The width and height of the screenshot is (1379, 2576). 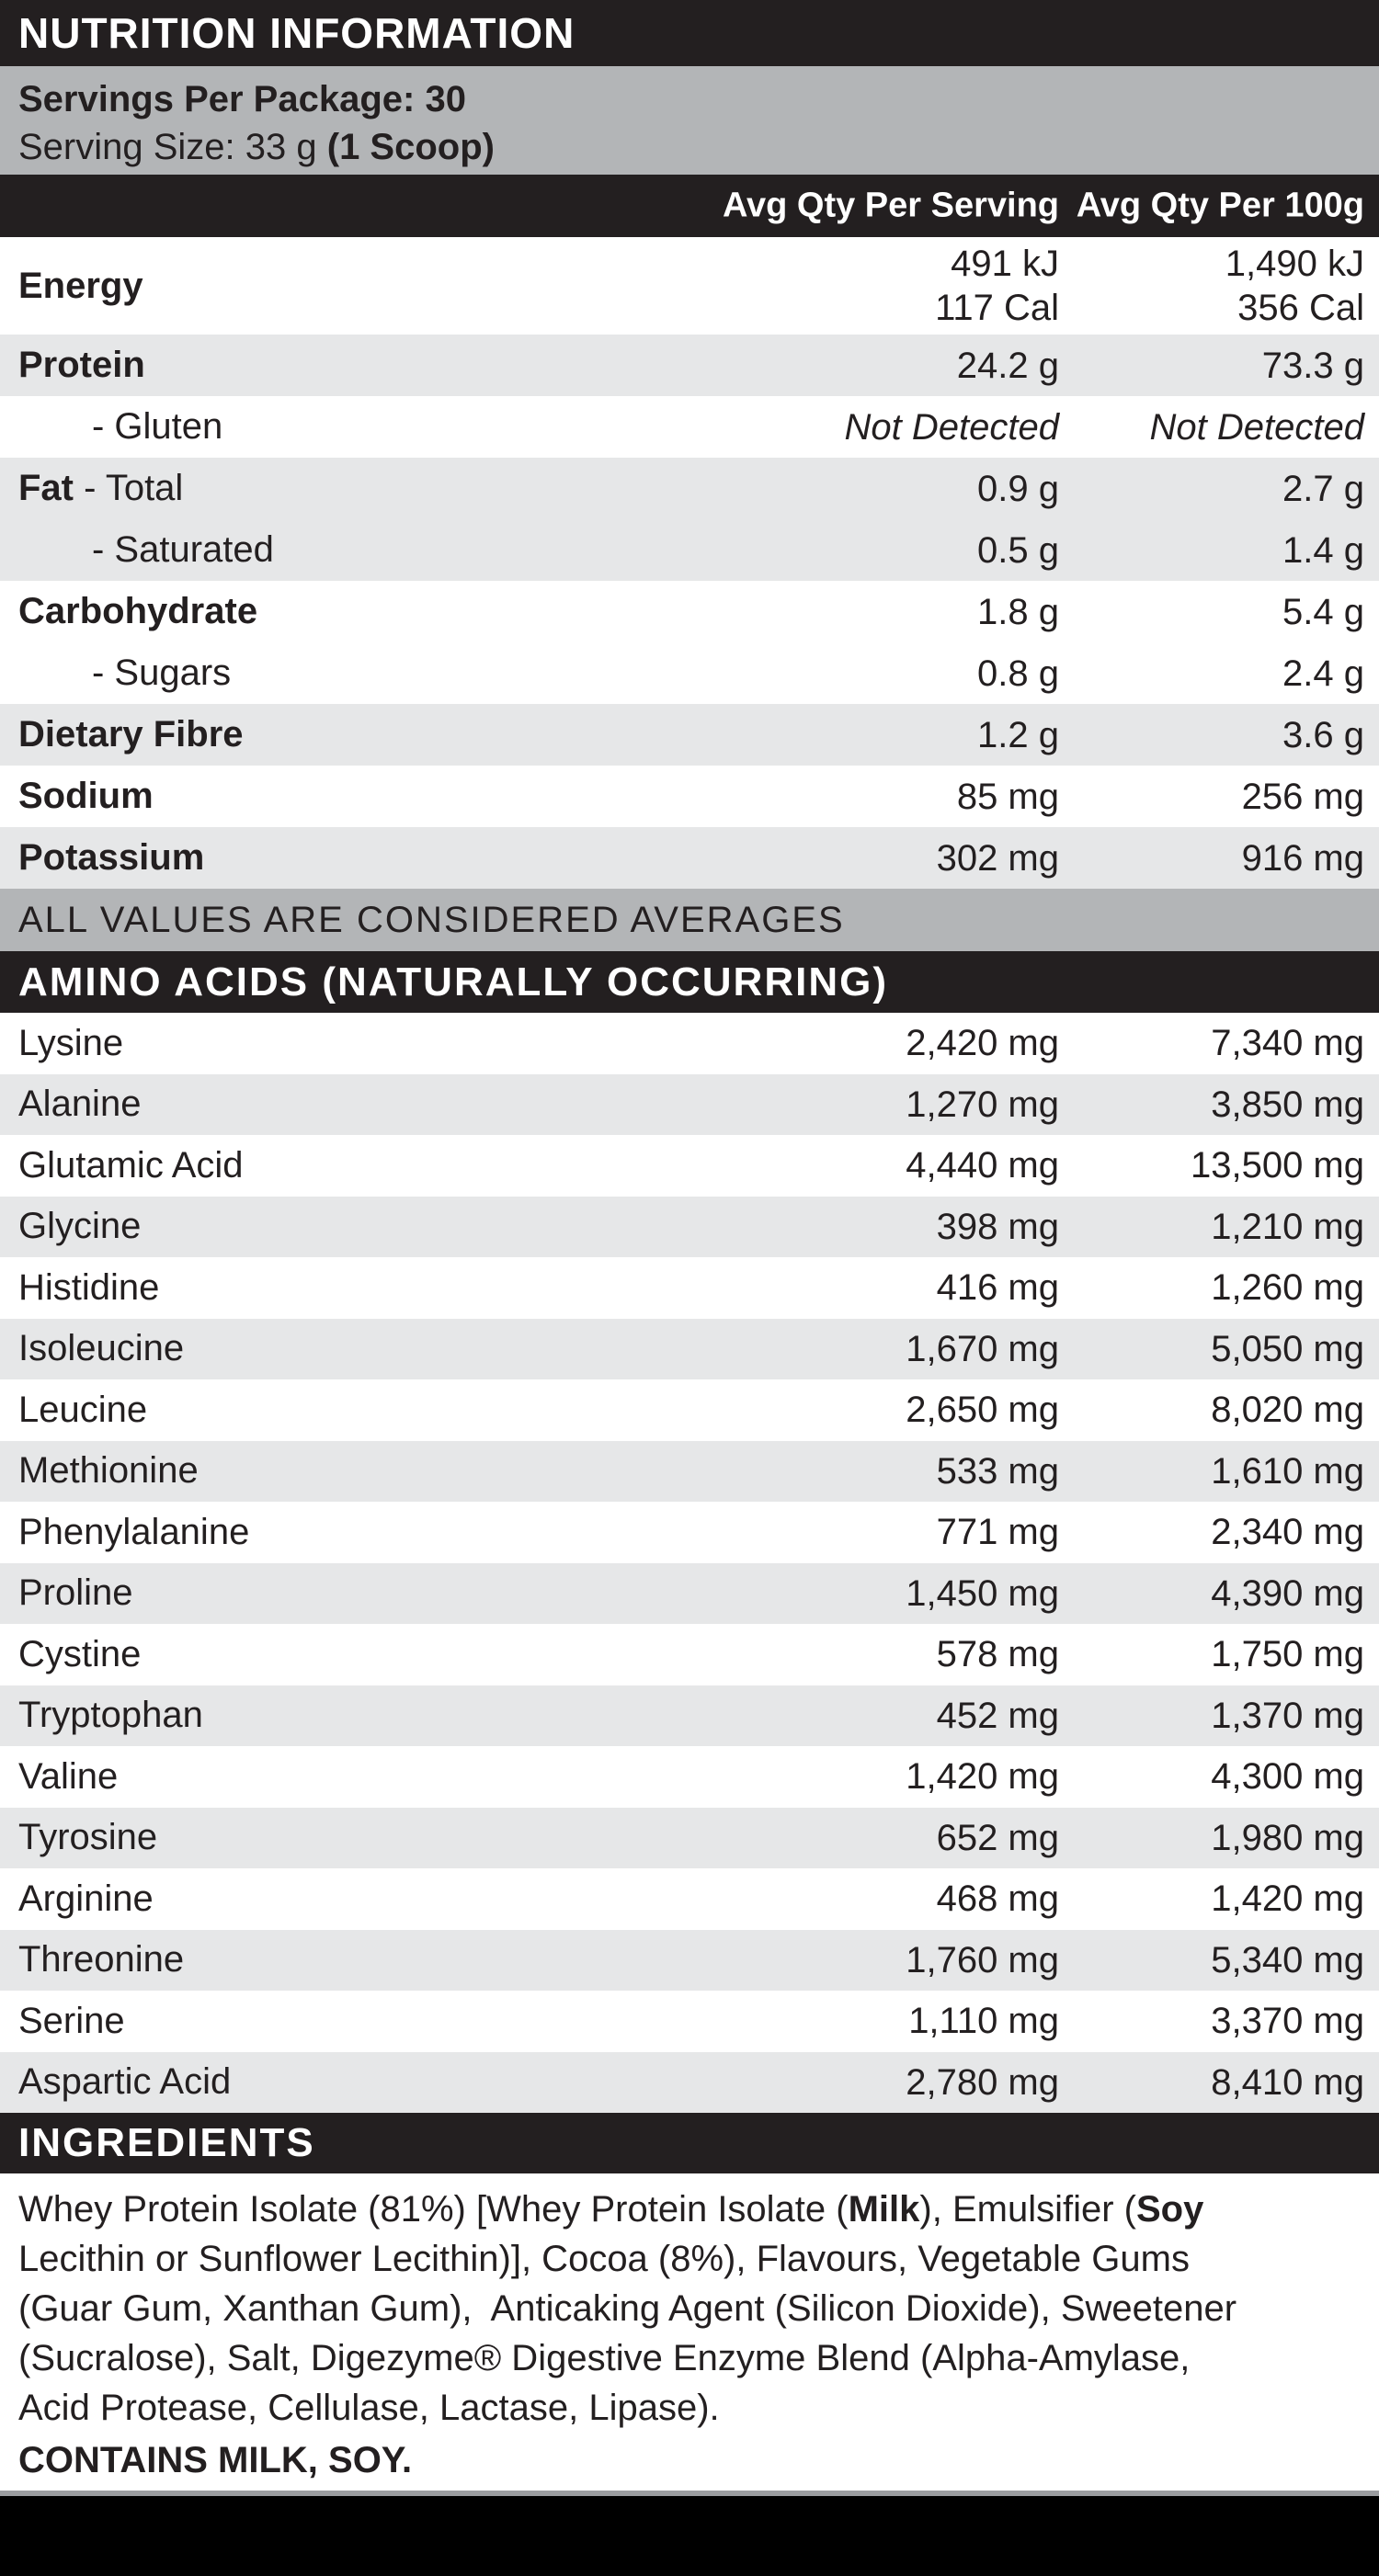 I want to click on value-cell: 2,650 mg, so click(x=983, y=1410).